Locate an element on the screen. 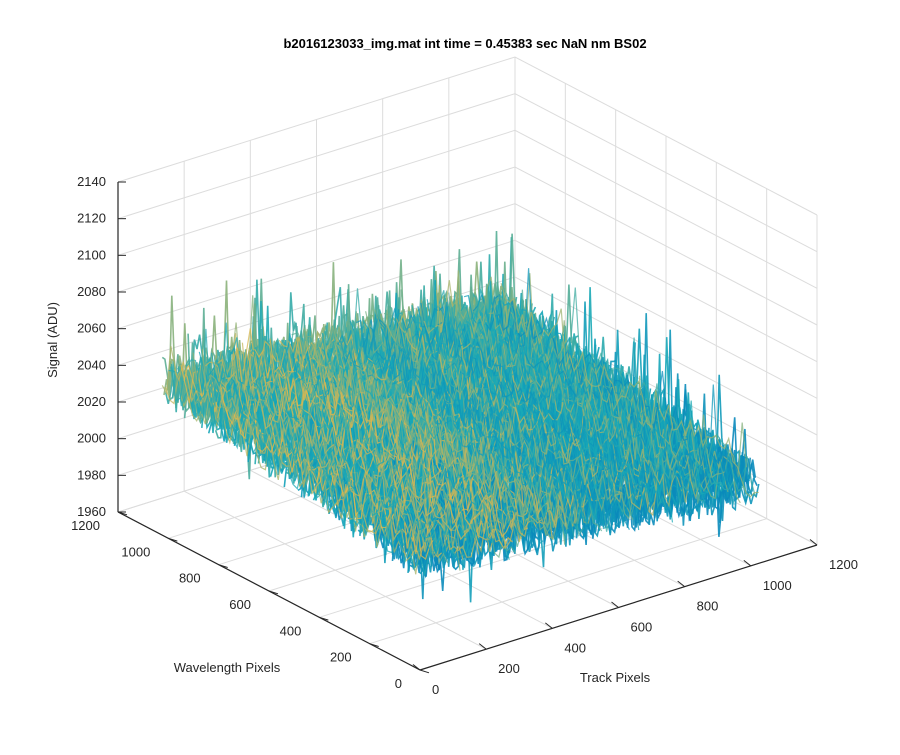 This screenshot has height=755, width=900. x-tick-label-5: 1000 is located at coordinates (777, 585).